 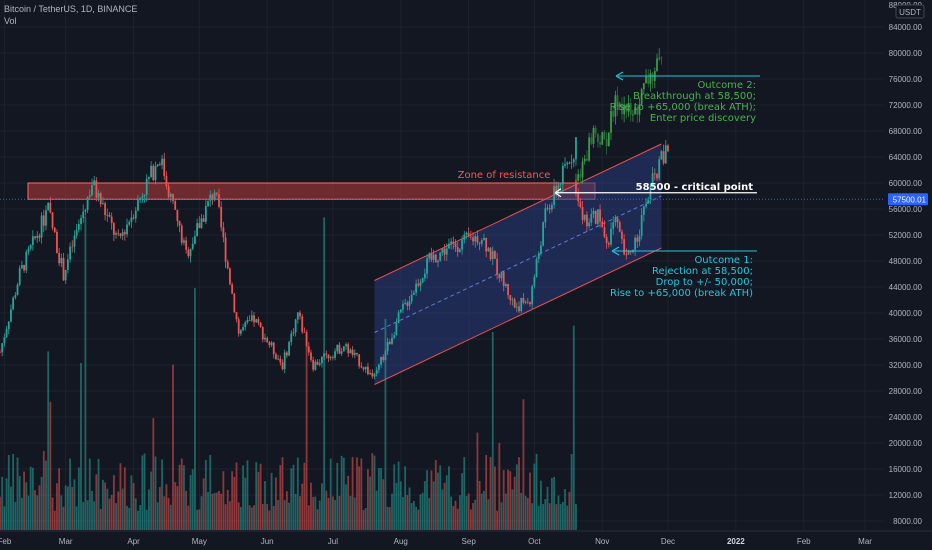 I want to click on outcome2-arrow-icon, so click(x=619, y=76).